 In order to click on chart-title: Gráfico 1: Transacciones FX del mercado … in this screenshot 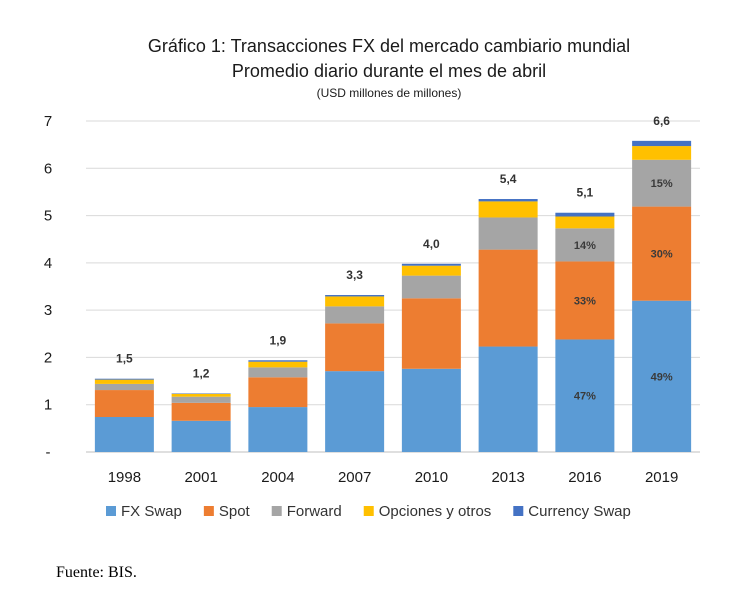, I will do `click(389, 46)`.